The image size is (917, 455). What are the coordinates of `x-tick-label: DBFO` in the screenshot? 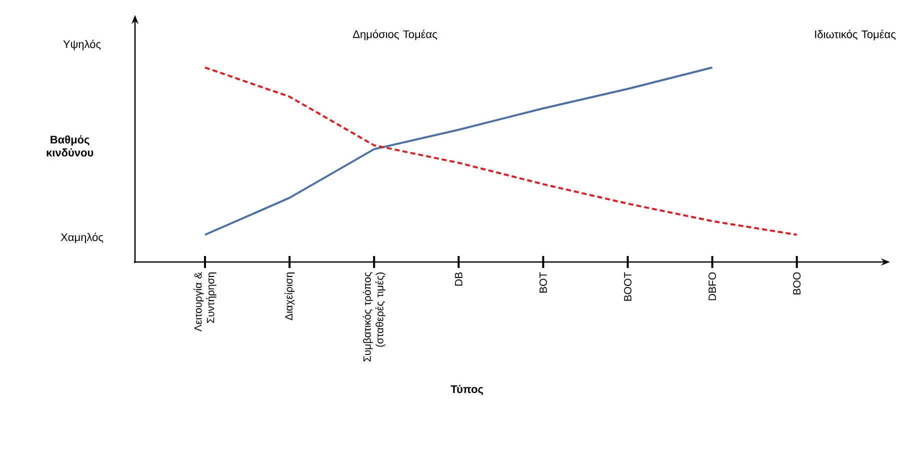 It's located at (712, 286).